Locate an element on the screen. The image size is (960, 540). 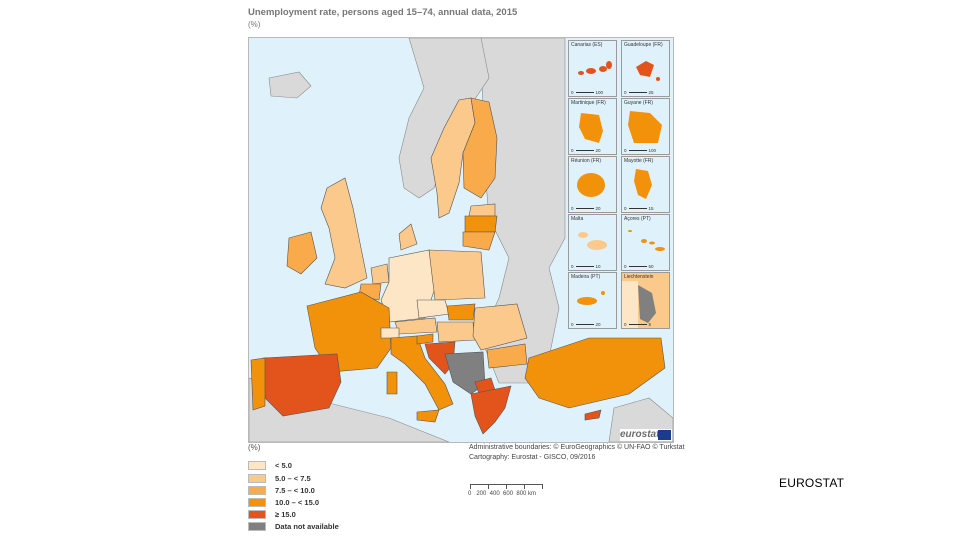
map-unit: (%) is located at coordinates (254, 24).